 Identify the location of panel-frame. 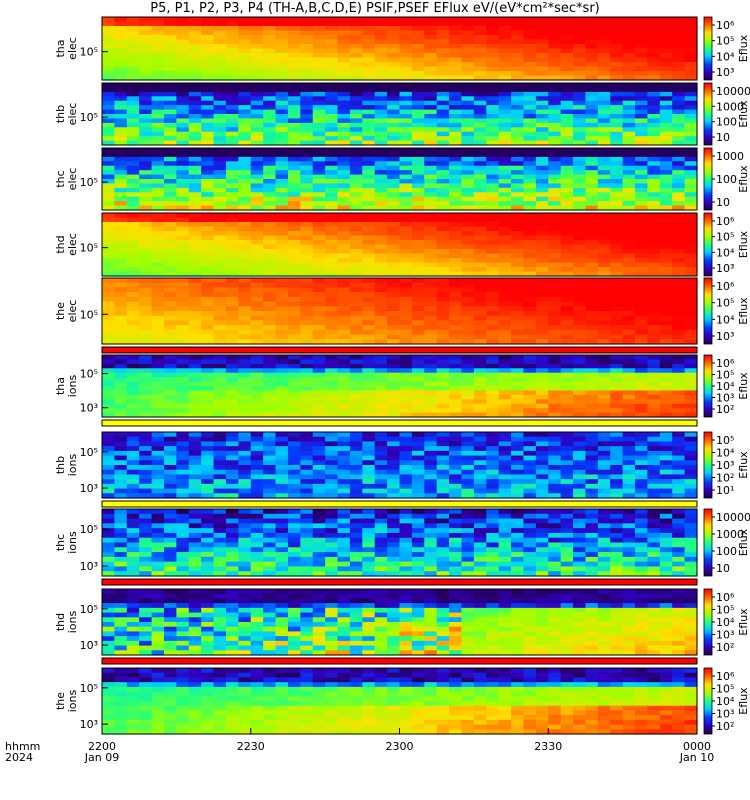
(399, 311).